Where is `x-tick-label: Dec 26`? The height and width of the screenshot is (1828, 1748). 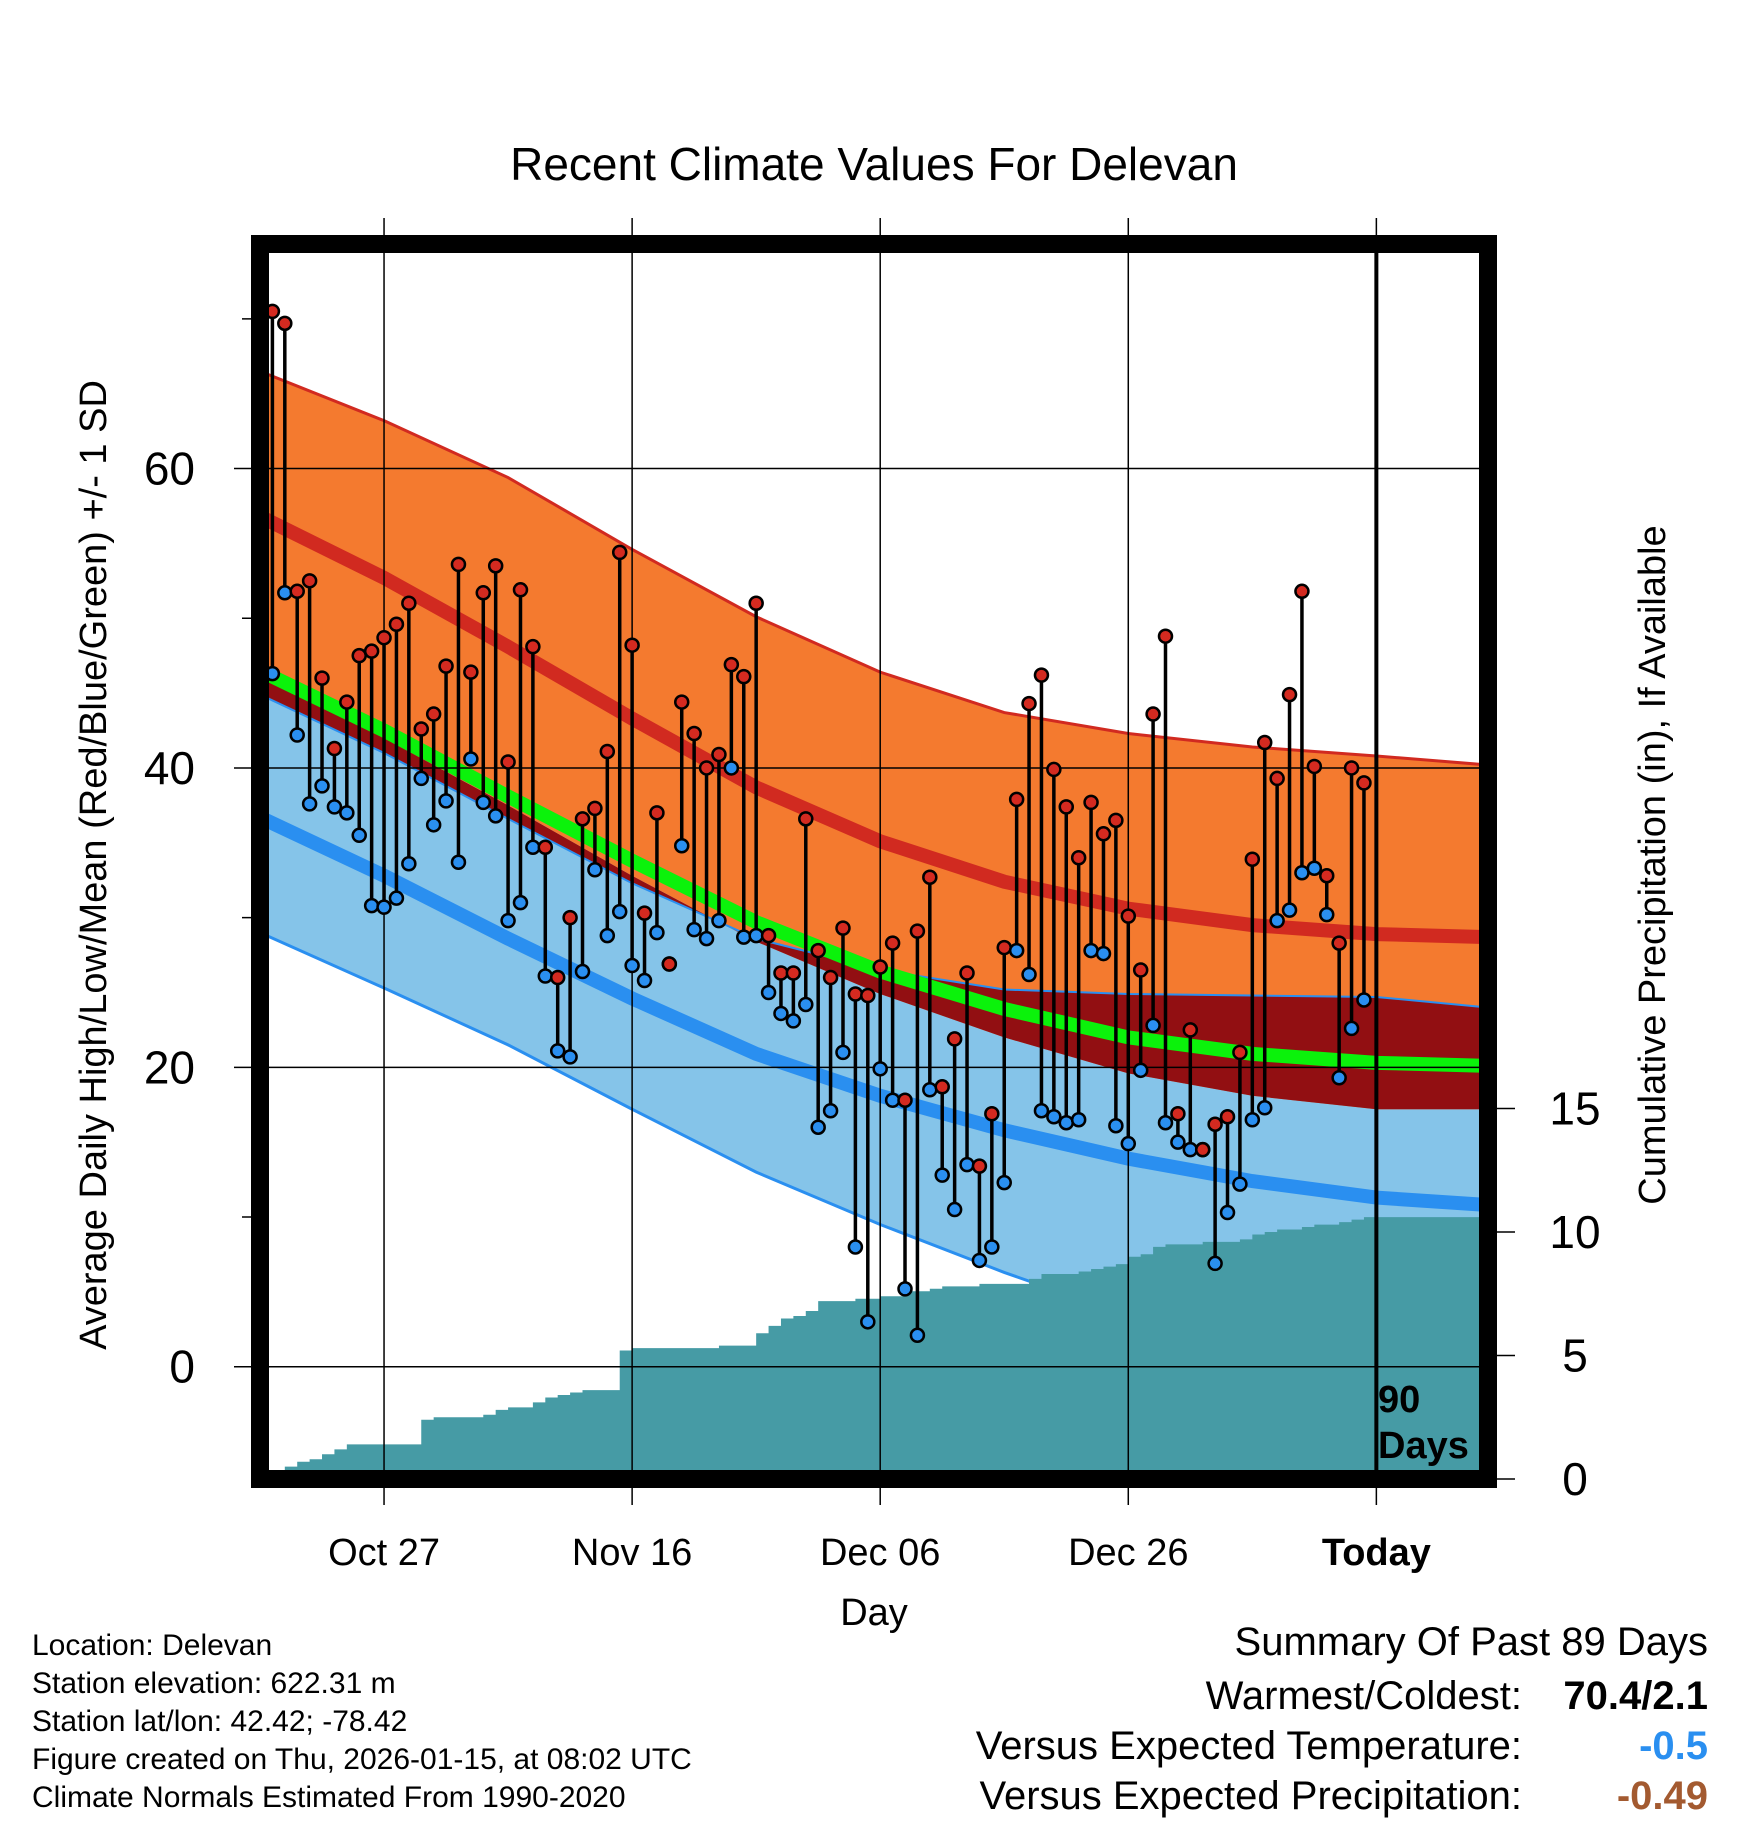 x-tick-label: Dec 26 is located at coordinates (1128, 1553).